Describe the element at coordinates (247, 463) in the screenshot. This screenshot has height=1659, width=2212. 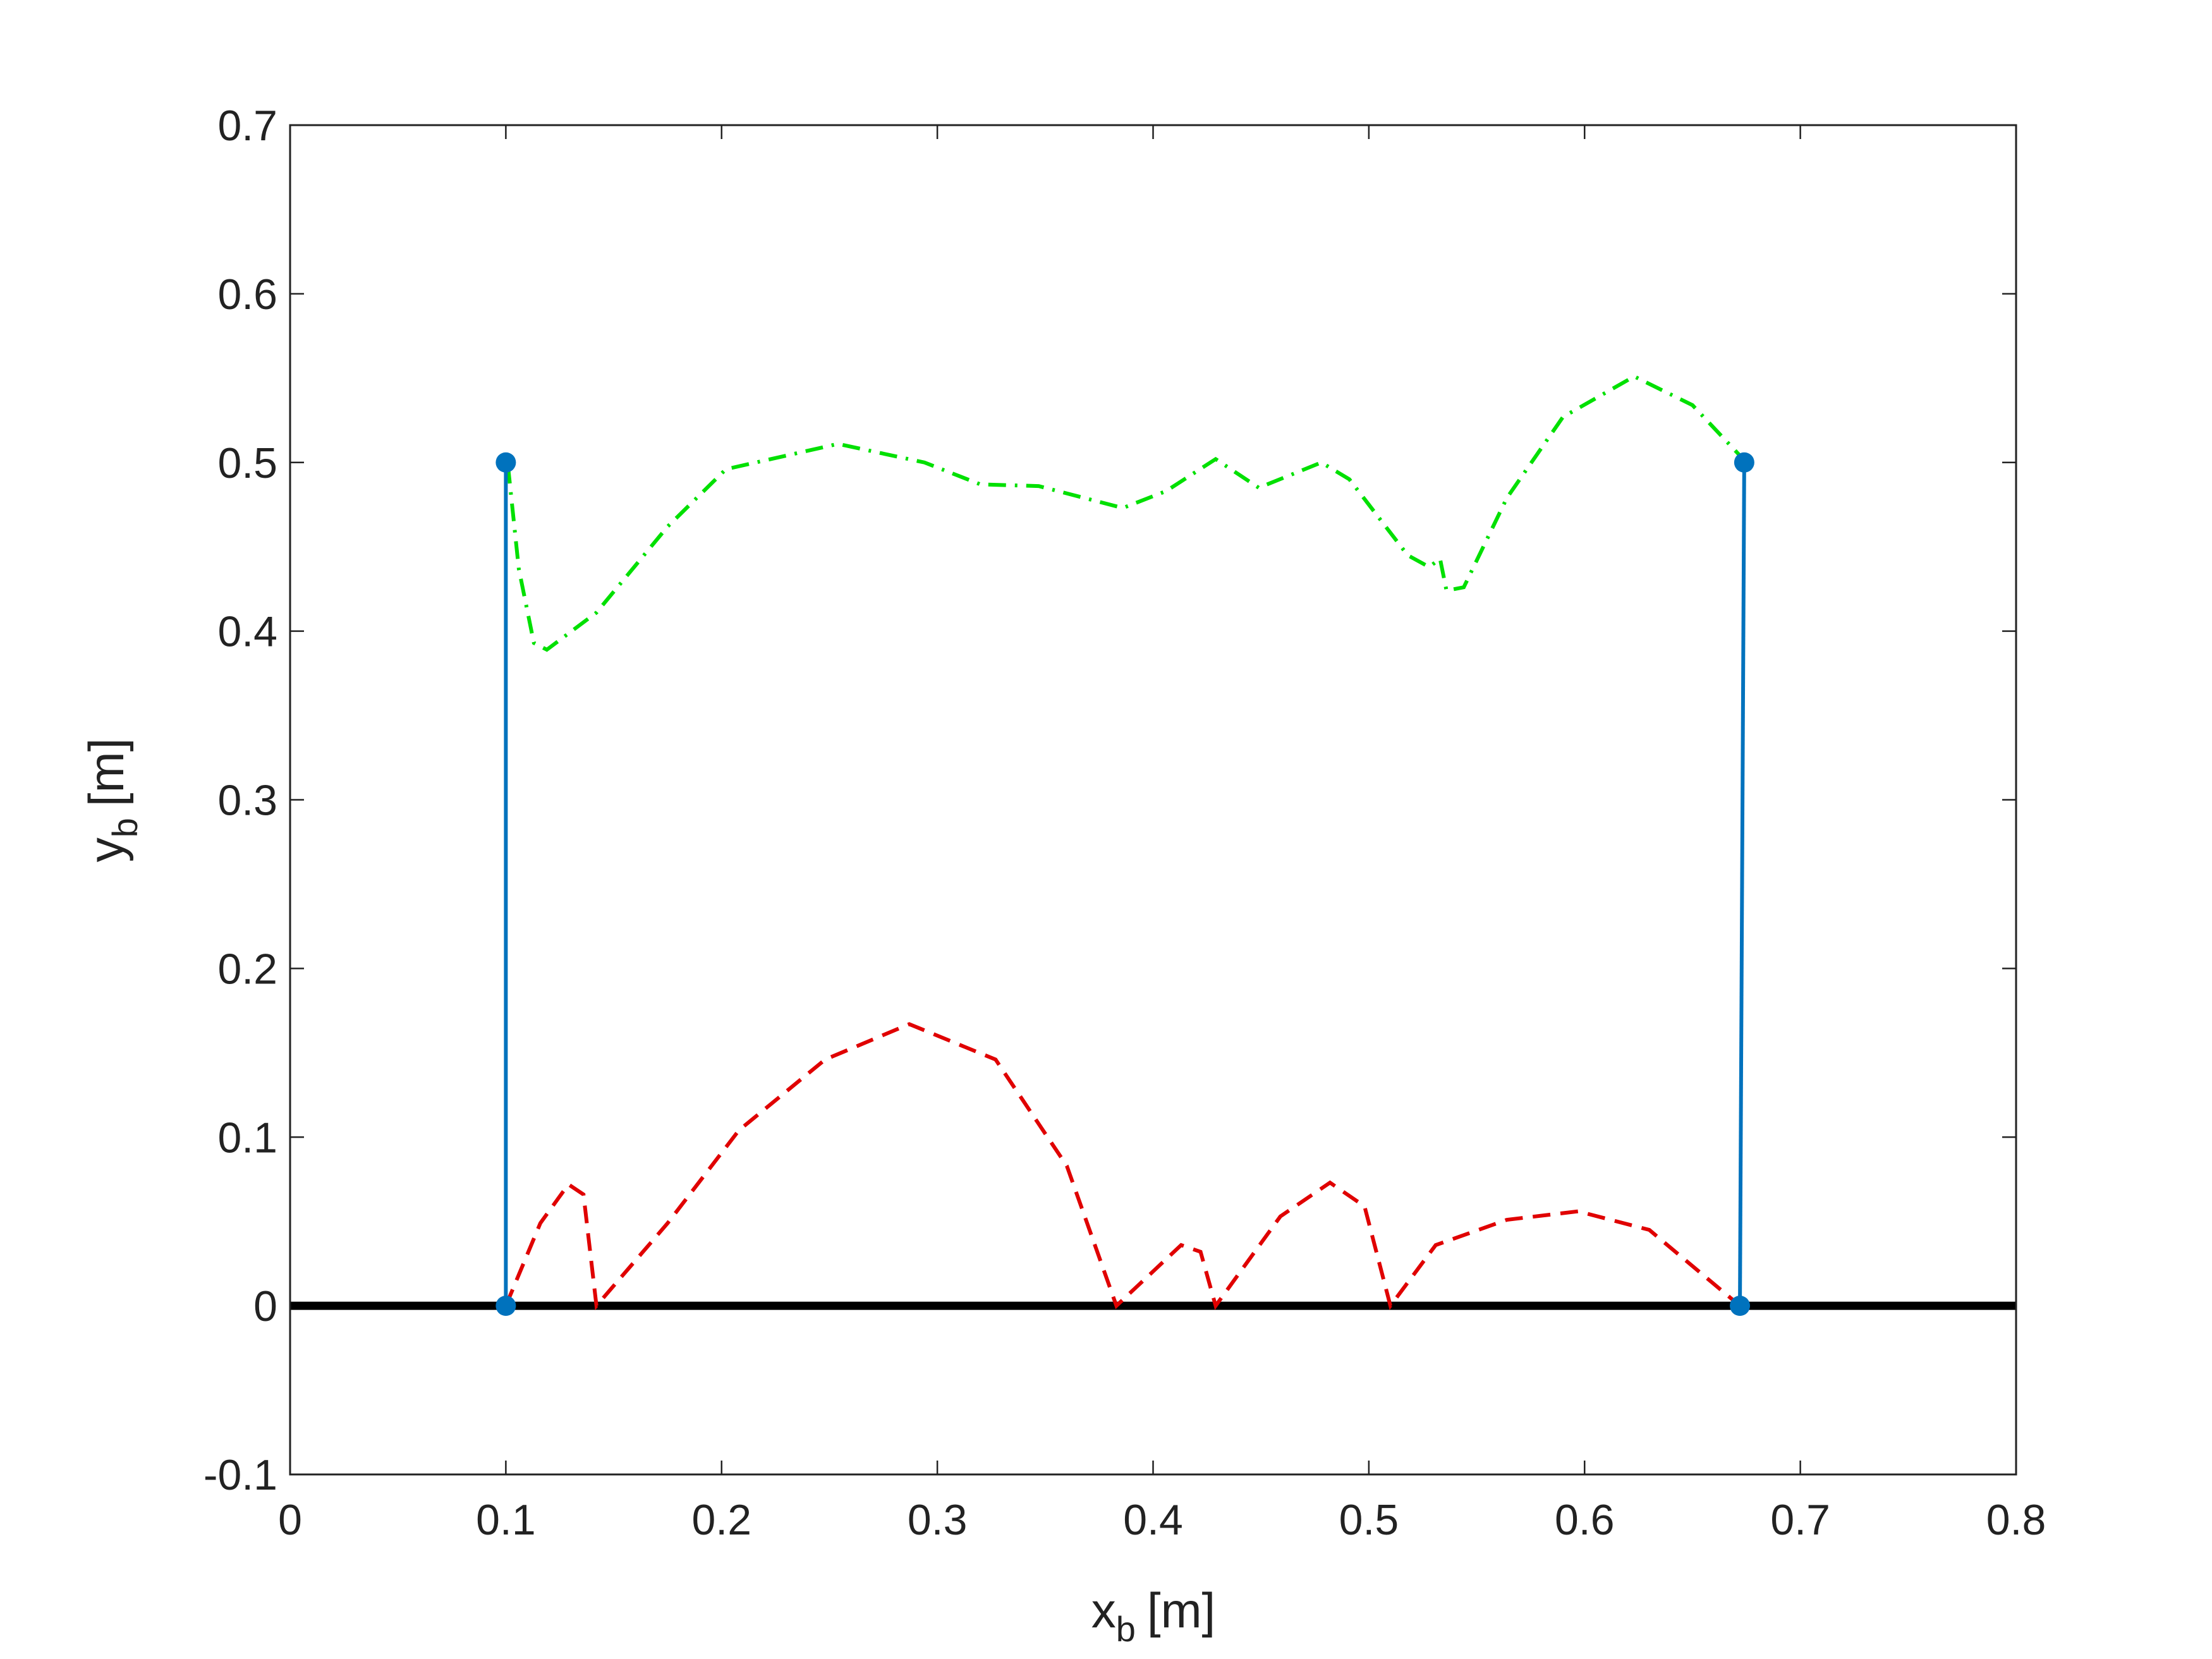
I see `y-tick-label: 0.5` at that location.